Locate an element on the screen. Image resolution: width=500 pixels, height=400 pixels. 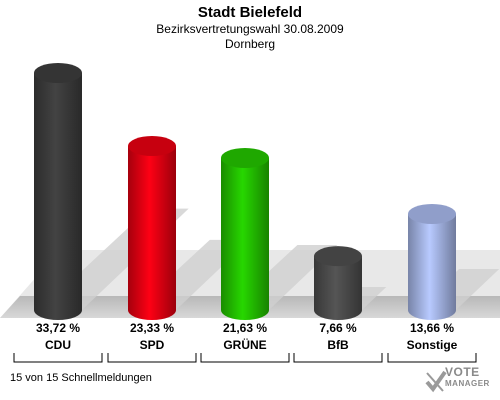
category-brackets is located at coordinates (245, 358).